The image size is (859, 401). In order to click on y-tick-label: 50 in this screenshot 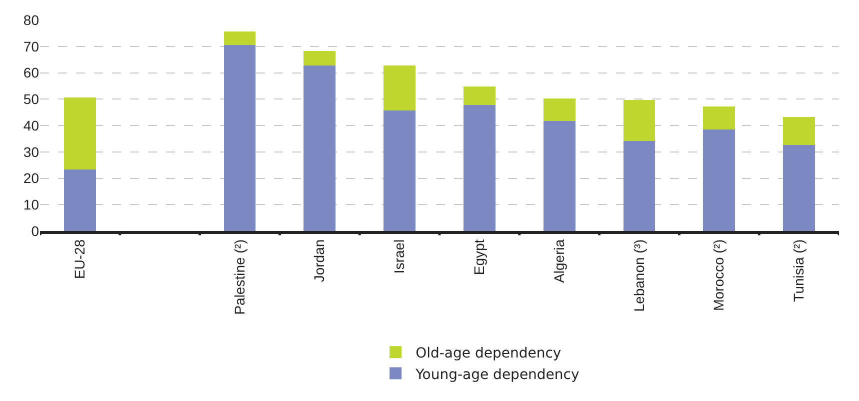, I will do `click(31, 99)`.